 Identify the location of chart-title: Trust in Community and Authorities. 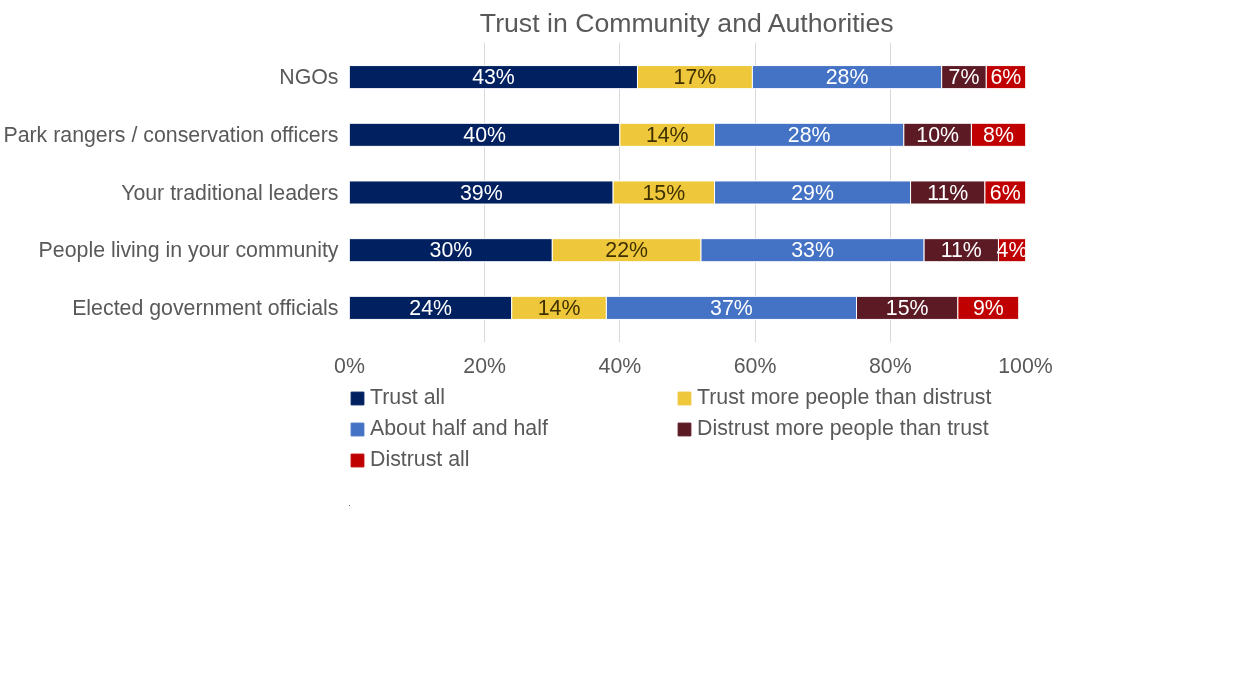
(686, 22).